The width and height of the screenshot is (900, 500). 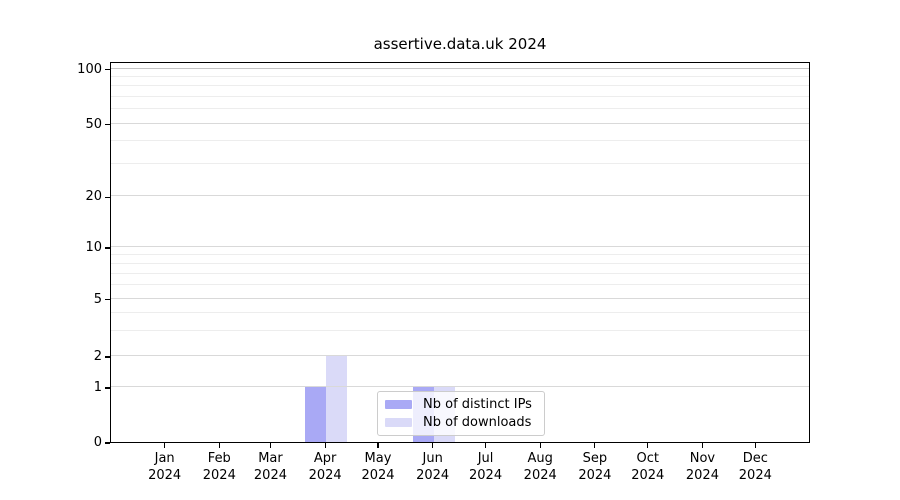 I want to click on x-tick-label: May 2024, so click(x=378, y=467).